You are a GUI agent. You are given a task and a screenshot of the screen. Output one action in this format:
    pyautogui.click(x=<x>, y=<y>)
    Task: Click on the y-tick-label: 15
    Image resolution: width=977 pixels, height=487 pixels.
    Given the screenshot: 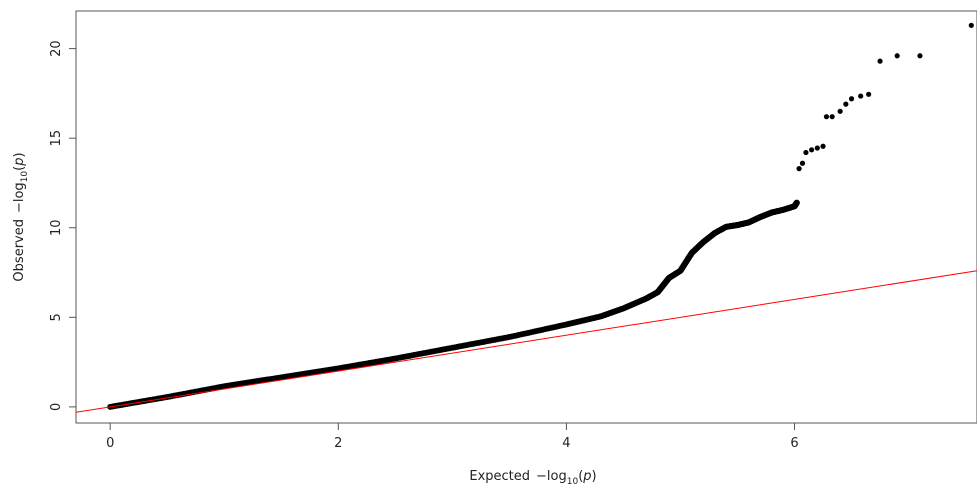 What is the action you would take?
    pyautogui.click(x=56, y=138)
    